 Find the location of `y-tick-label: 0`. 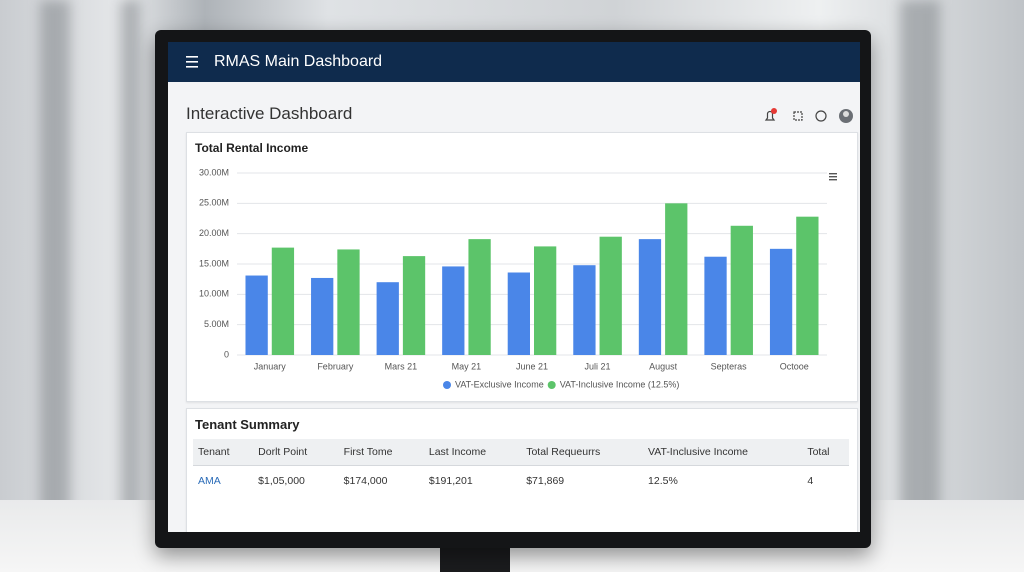

y-tick-label: 0 is located at coordinates (226, 354).